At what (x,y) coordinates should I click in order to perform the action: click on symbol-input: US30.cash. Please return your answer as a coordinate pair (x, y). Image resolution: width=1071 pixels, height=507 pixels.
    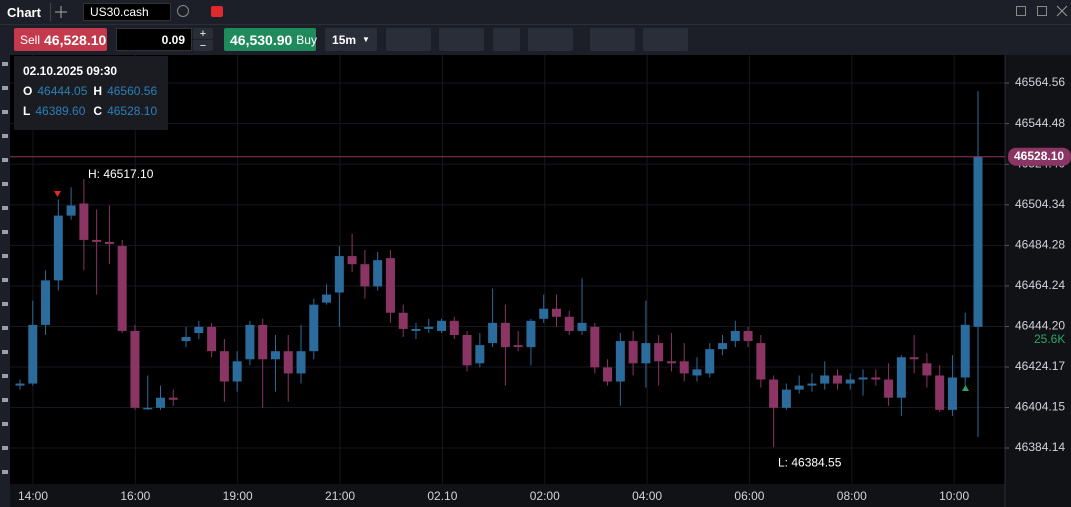
    Looking at the image, I should click on (127, 12).